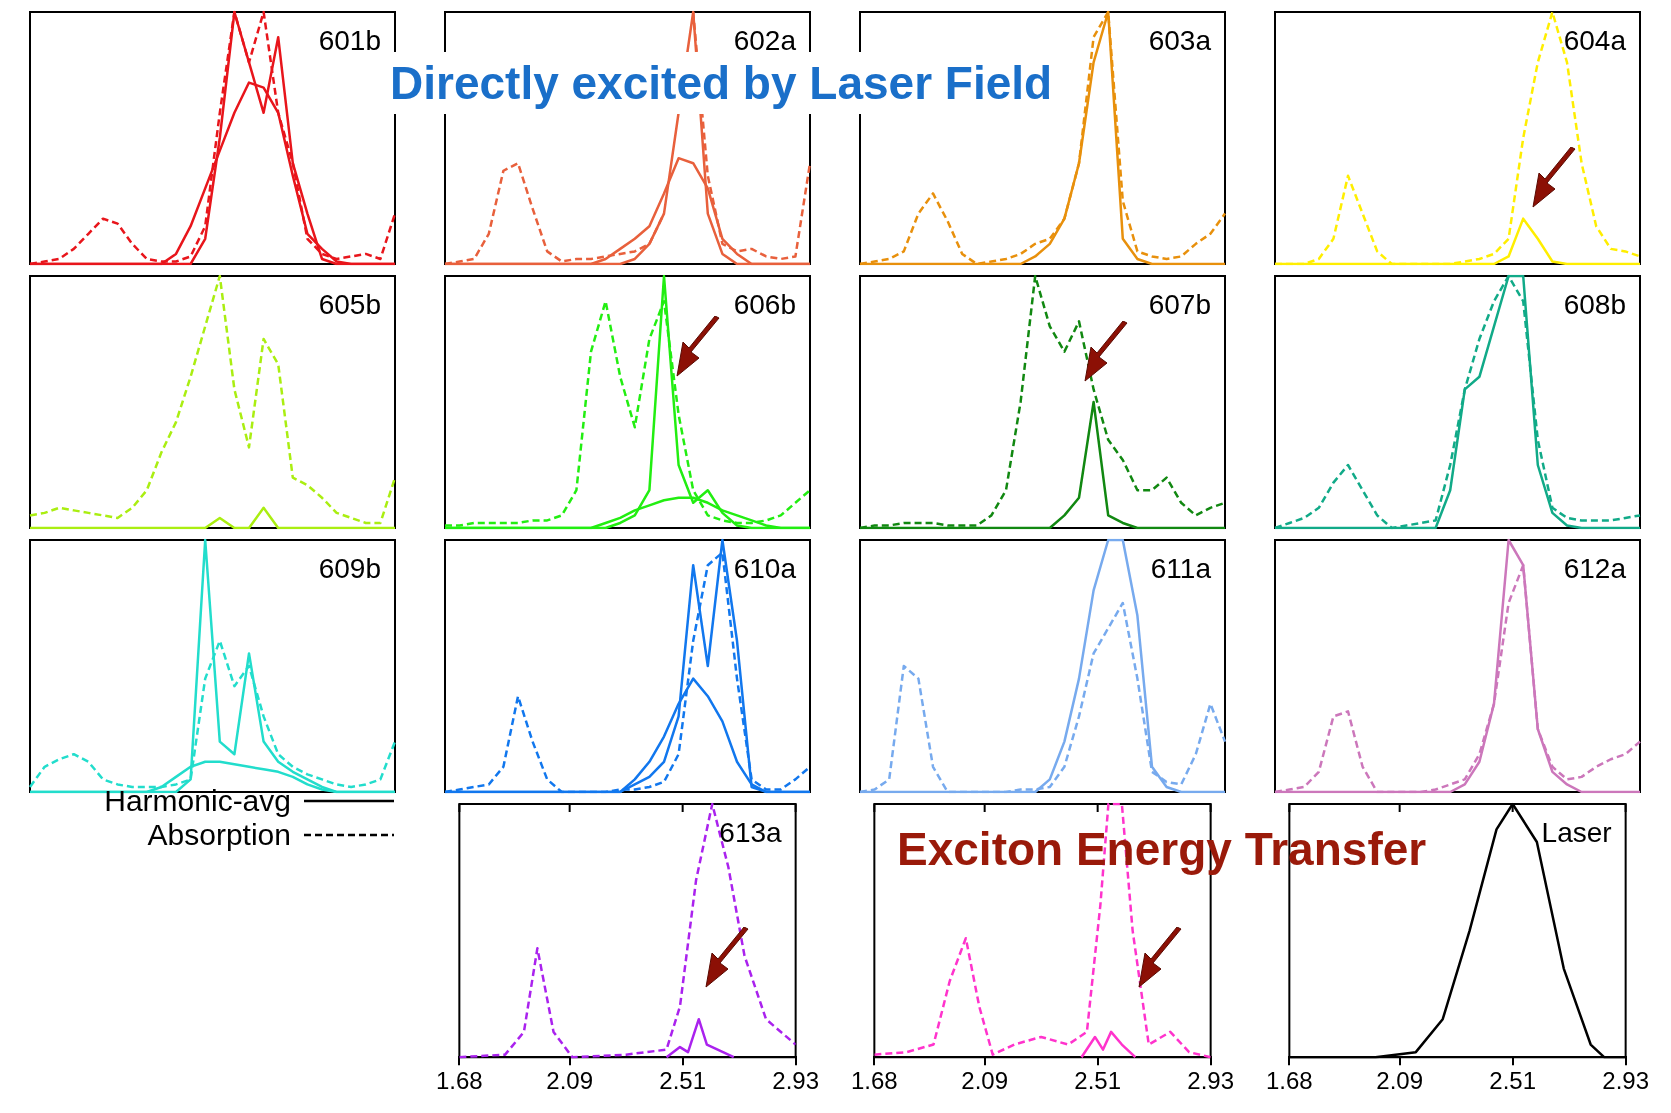  Describe the element at coordinates (721, 83) in the screenshot. I see `annotation: Directly excited by Laser Field` at that location.